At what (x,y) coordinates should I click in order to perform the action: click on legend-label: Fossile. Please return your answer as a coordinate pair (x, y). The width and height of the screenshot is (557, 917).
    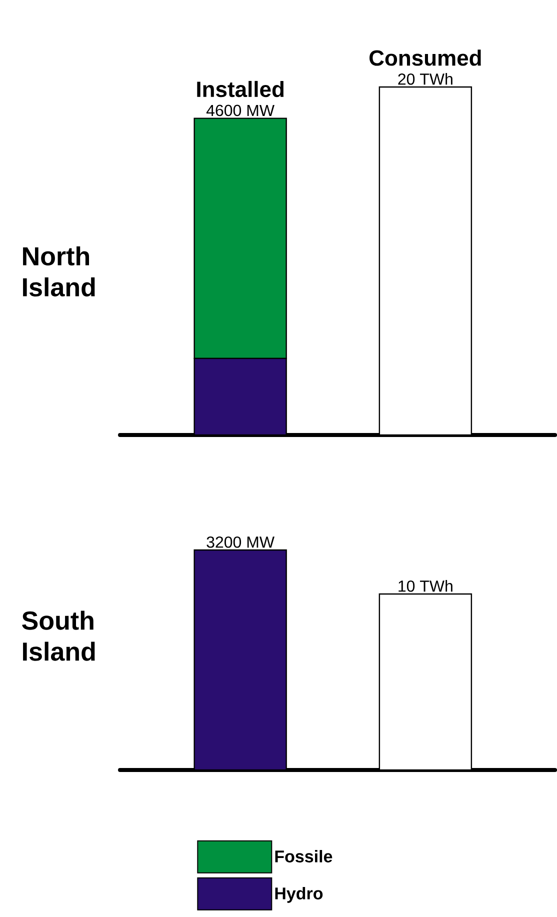
    Looking at the image, I should click on (303, 856).